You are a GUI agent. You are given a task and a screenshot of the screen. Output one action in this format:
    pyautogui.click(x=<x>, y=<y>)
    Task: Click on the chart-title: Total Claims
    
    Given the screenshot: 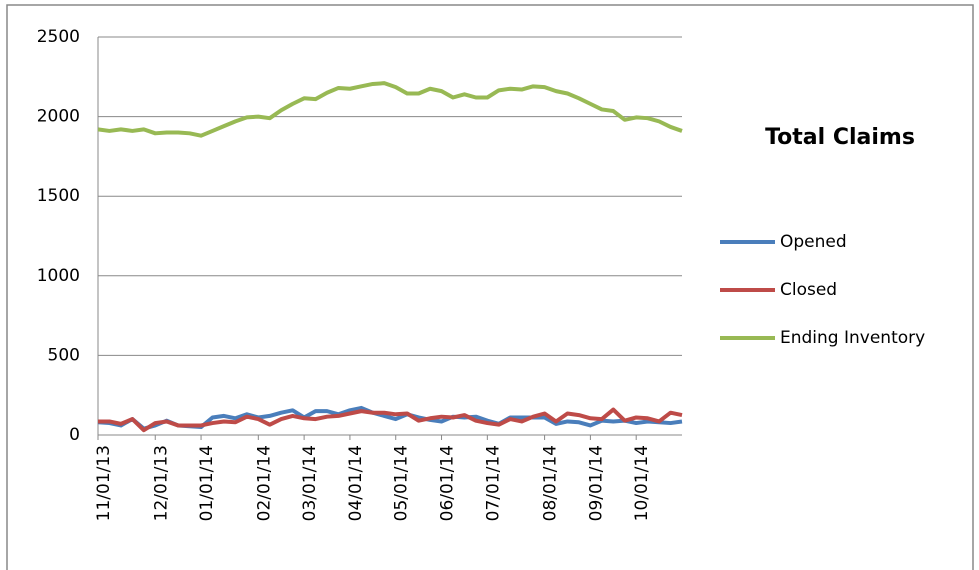 What is the action you would take?
    pyautogui.click(x=840, y=137)
    